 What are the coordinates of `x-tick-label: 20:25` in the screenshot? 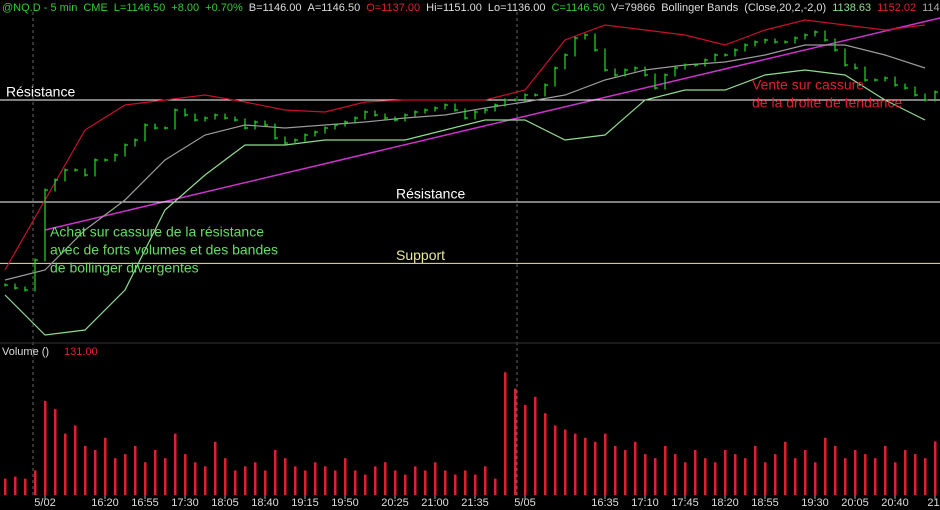 It's located at (395, 503).